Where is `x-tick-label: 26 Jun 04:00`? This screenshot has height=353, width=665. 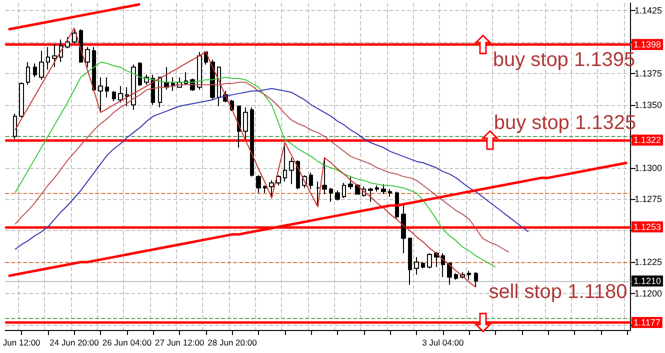
x-tick-label: 26 Jun 04:00 is located at coordinates (127, 343).